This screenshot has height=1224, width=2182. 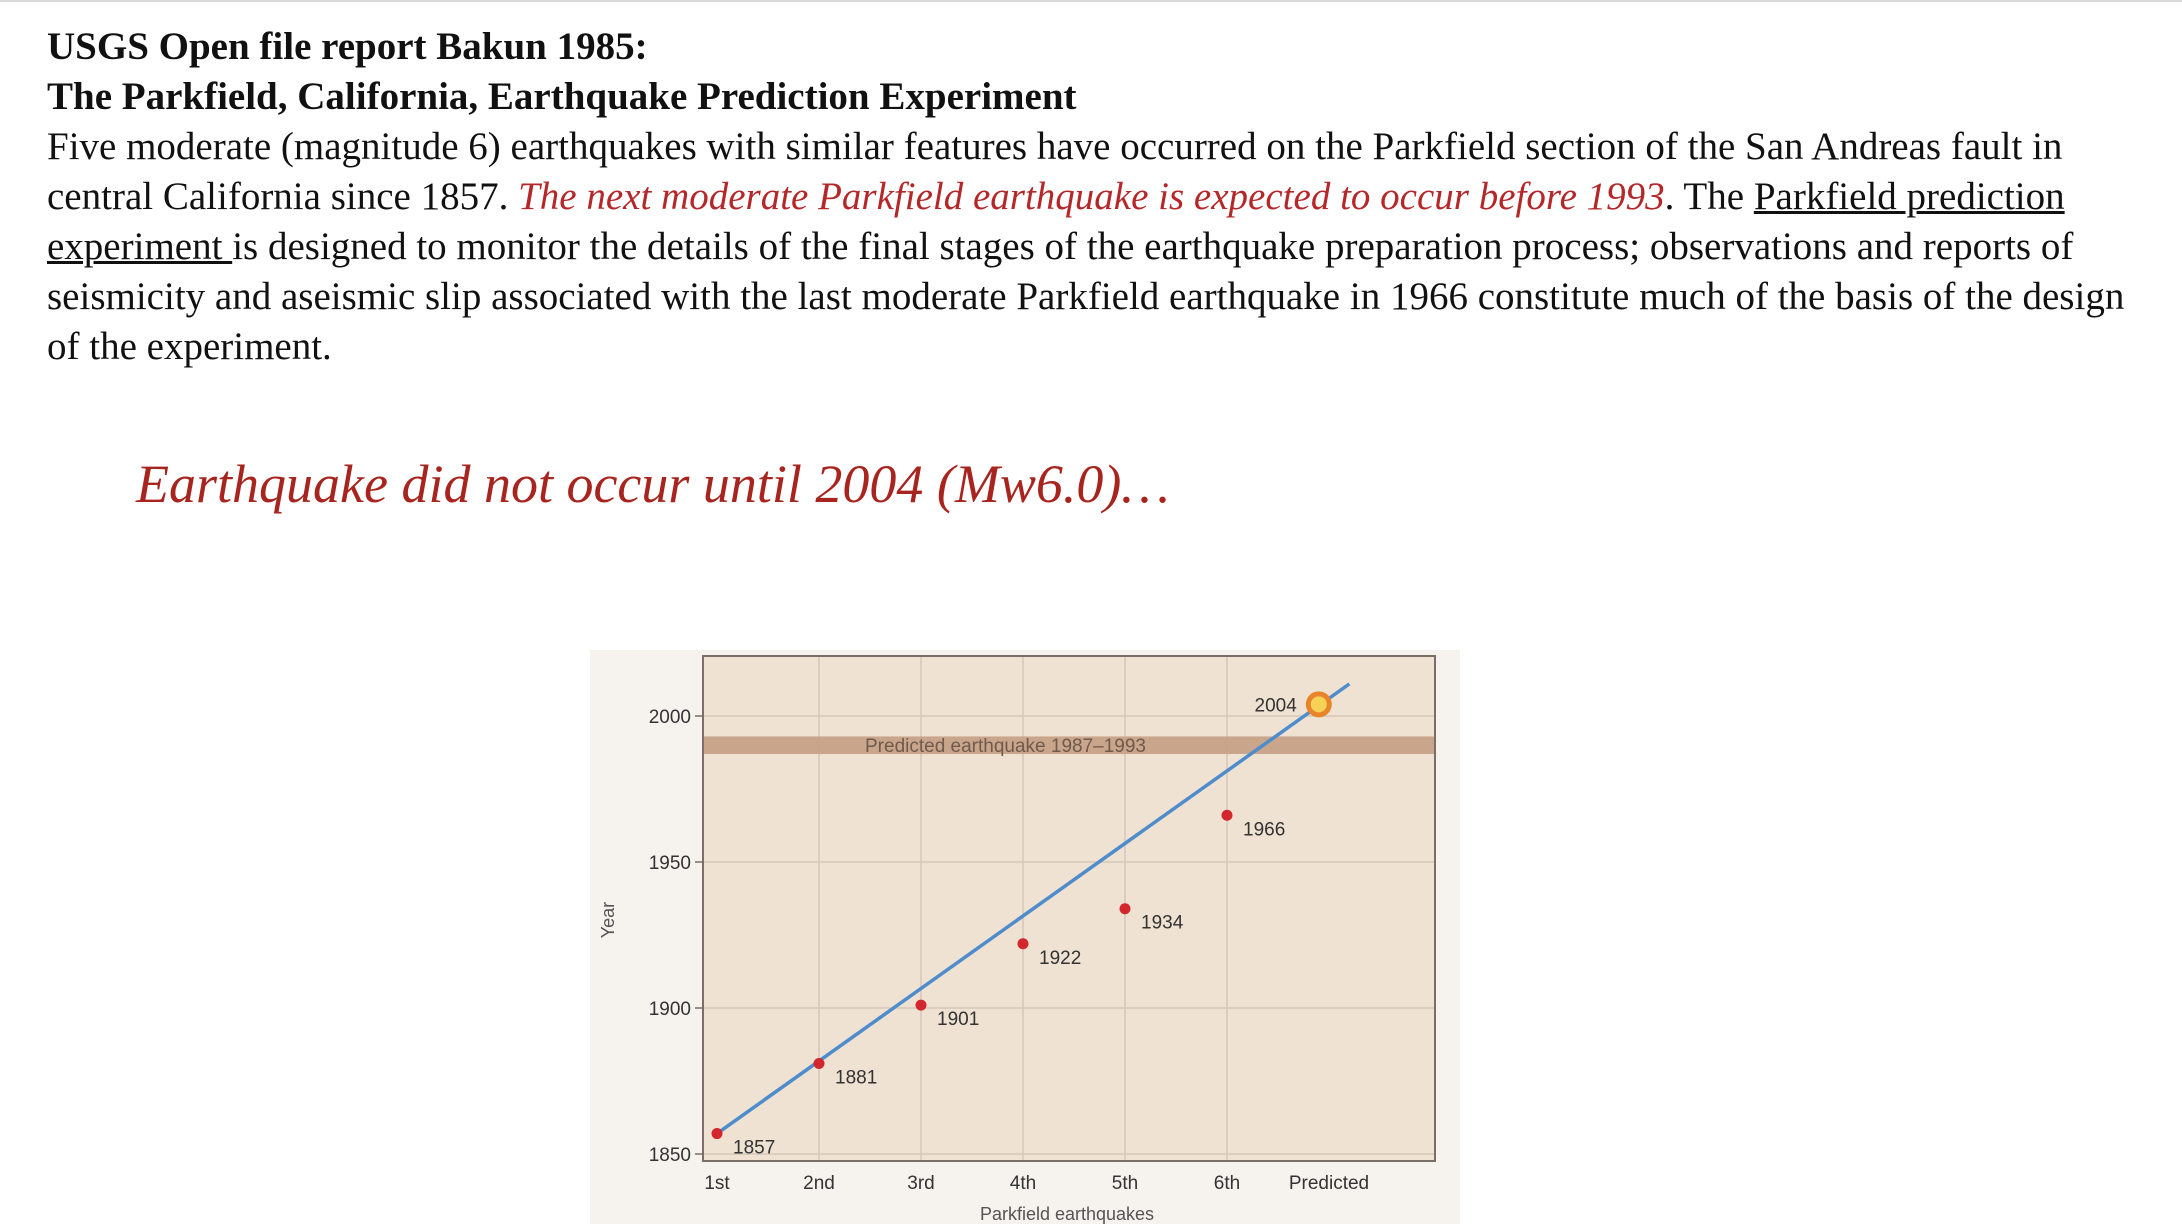 I want to click on y-tick-label: 1850, so click(x=670, y=1155).